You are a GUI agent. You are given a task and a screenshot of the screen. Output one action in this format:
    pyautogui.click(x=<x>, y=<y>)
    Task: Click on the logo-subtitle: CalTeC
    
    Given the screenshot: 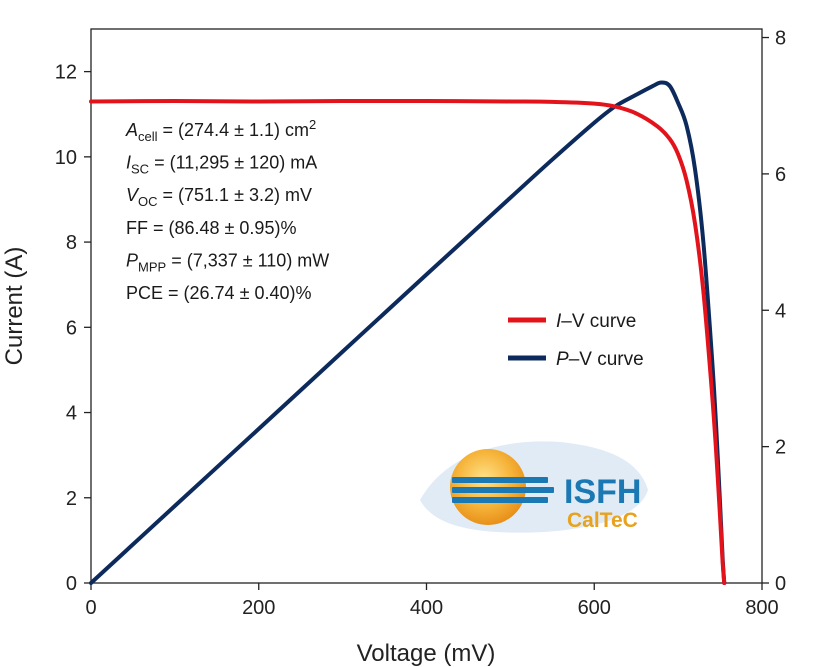 What is the action you would take?
    pyautogui.click(x=602, y=520)
    